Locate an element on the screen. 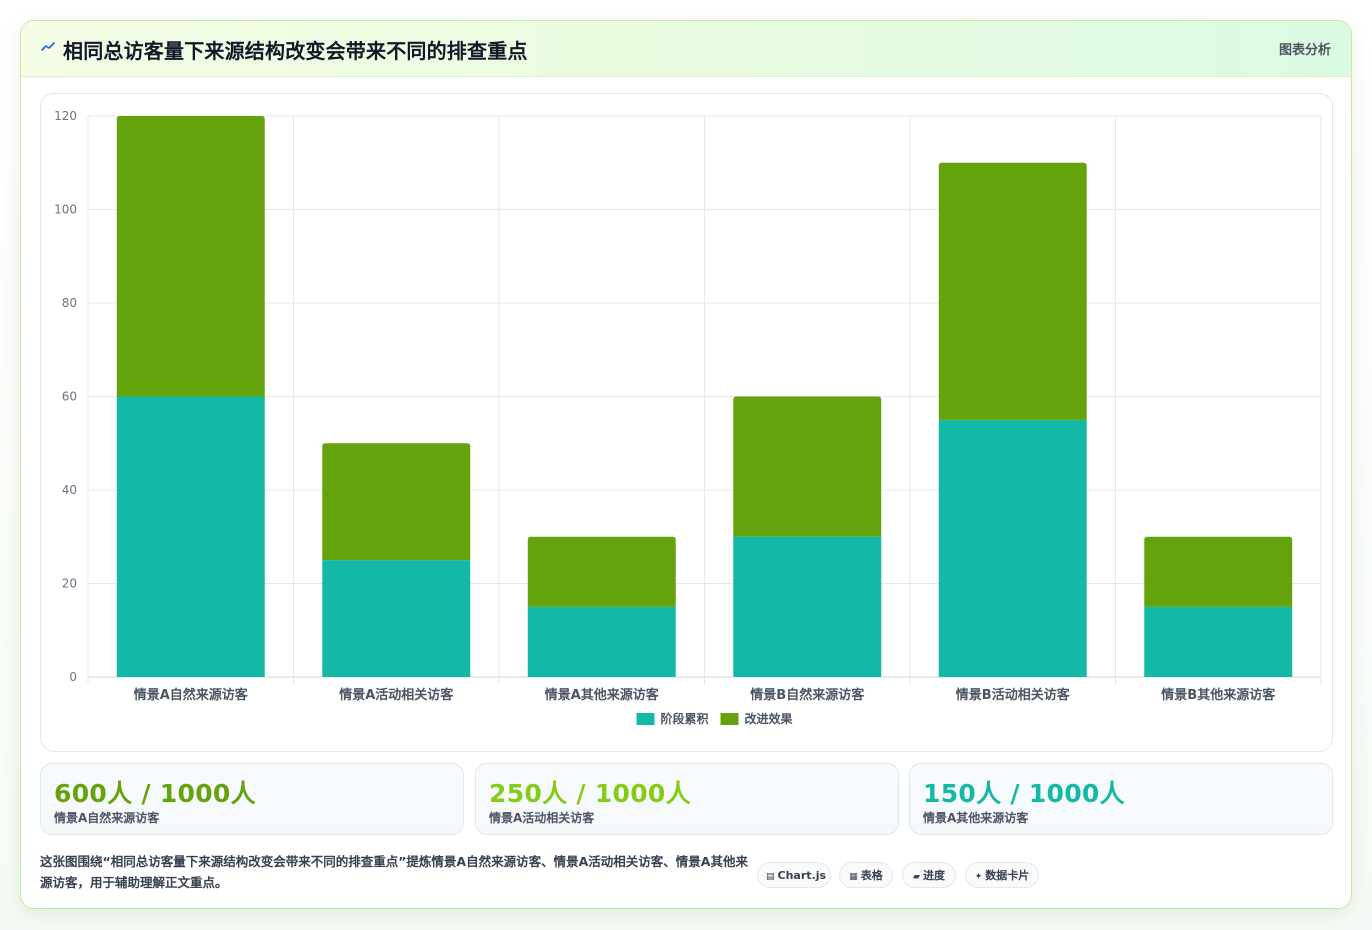  page-title: 相同总访客量下来源结构改变会带来不同的排查重点 is located at coordinates (295, 51).